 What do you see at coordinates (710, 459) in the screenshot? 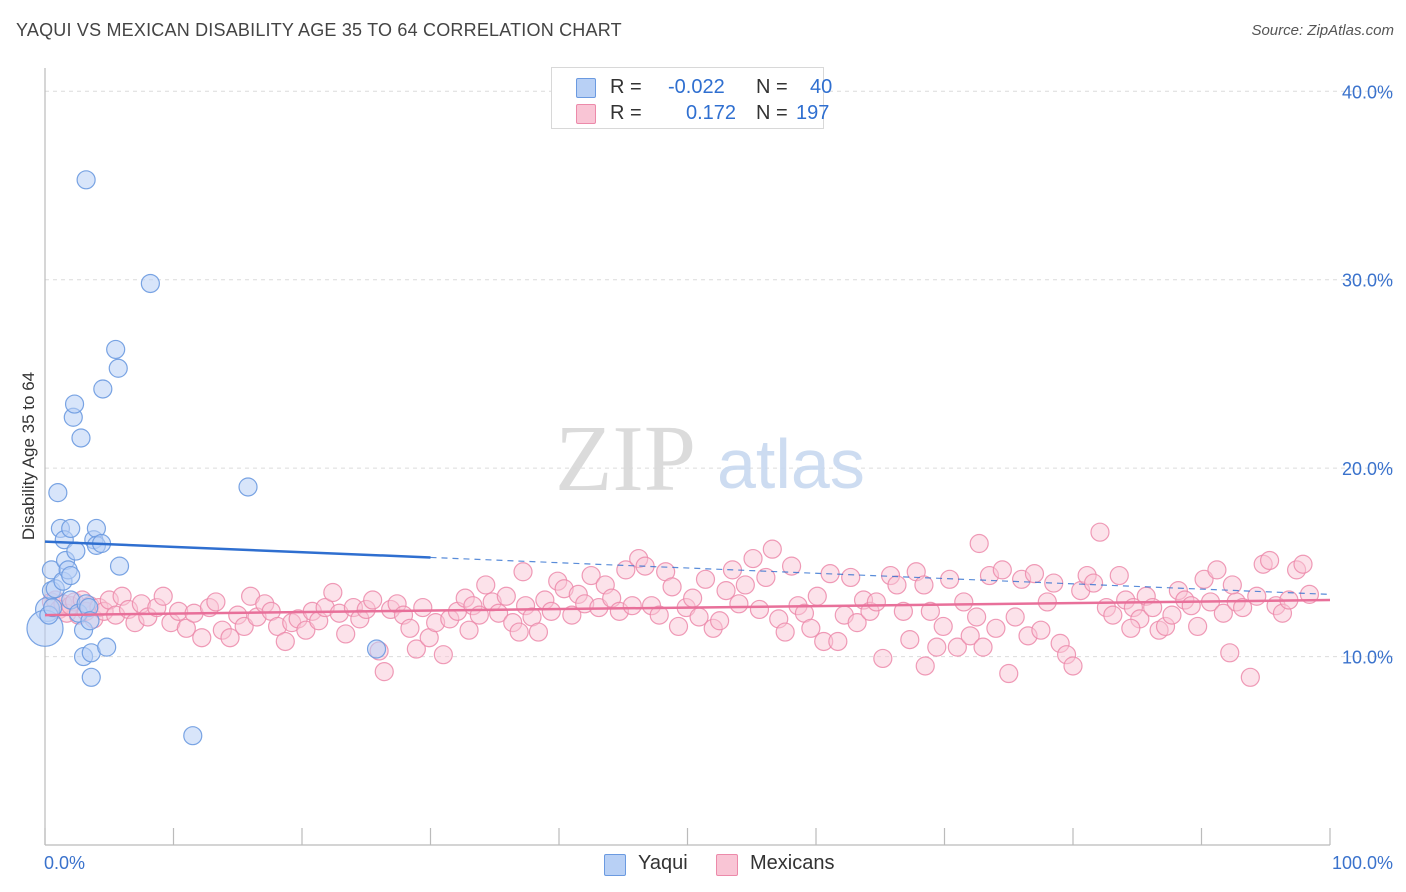
I see `watermark: ZIP atlas` at bounding box center [710, 459].